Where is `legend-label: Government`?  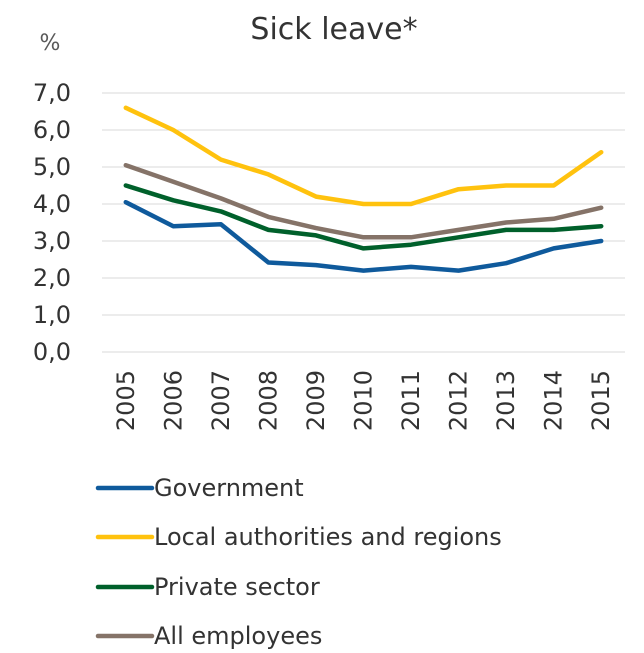 legend-label: Government is located at coordinates (229, 488).